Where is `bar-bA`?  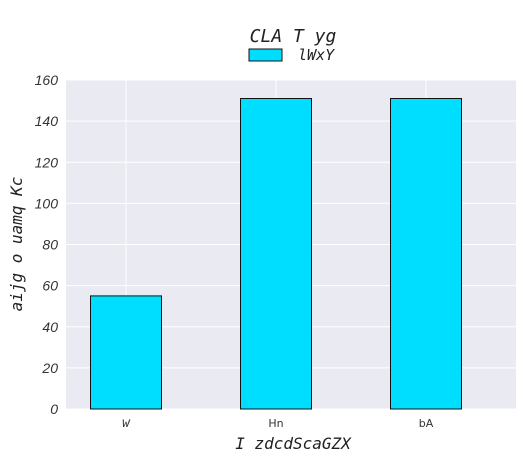 bar-bA is located at coordinates (426, 254).